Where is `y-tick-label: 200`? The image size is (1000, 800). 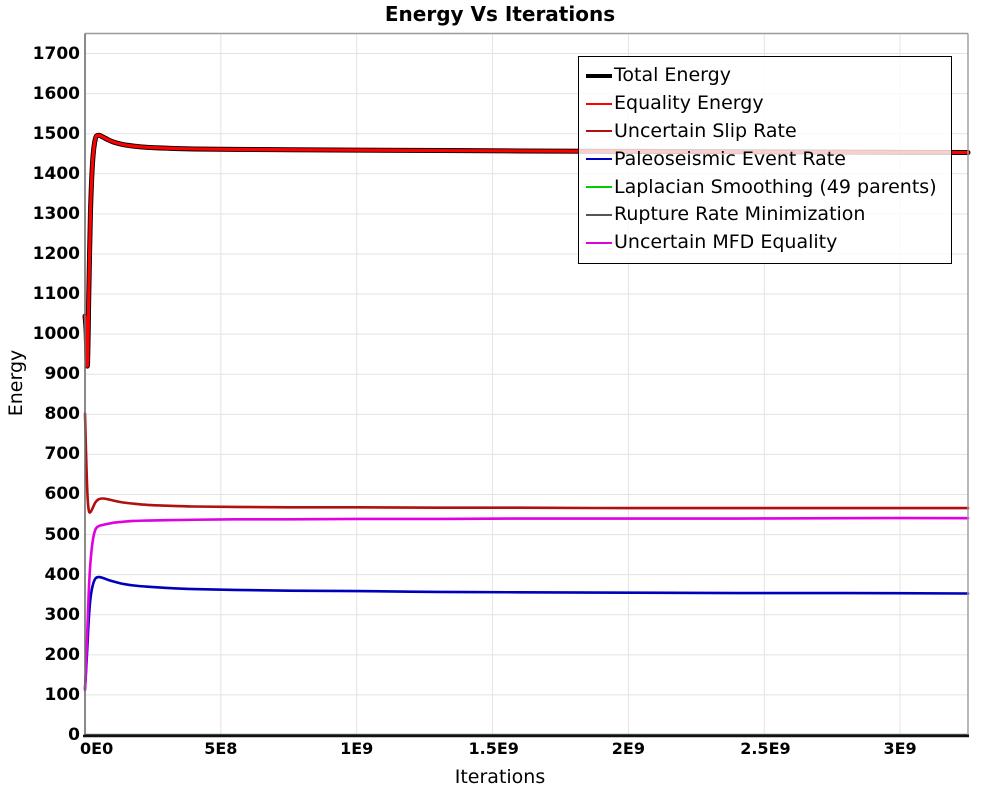
y-tick-label: 200 is located at coordinates (62, 654).